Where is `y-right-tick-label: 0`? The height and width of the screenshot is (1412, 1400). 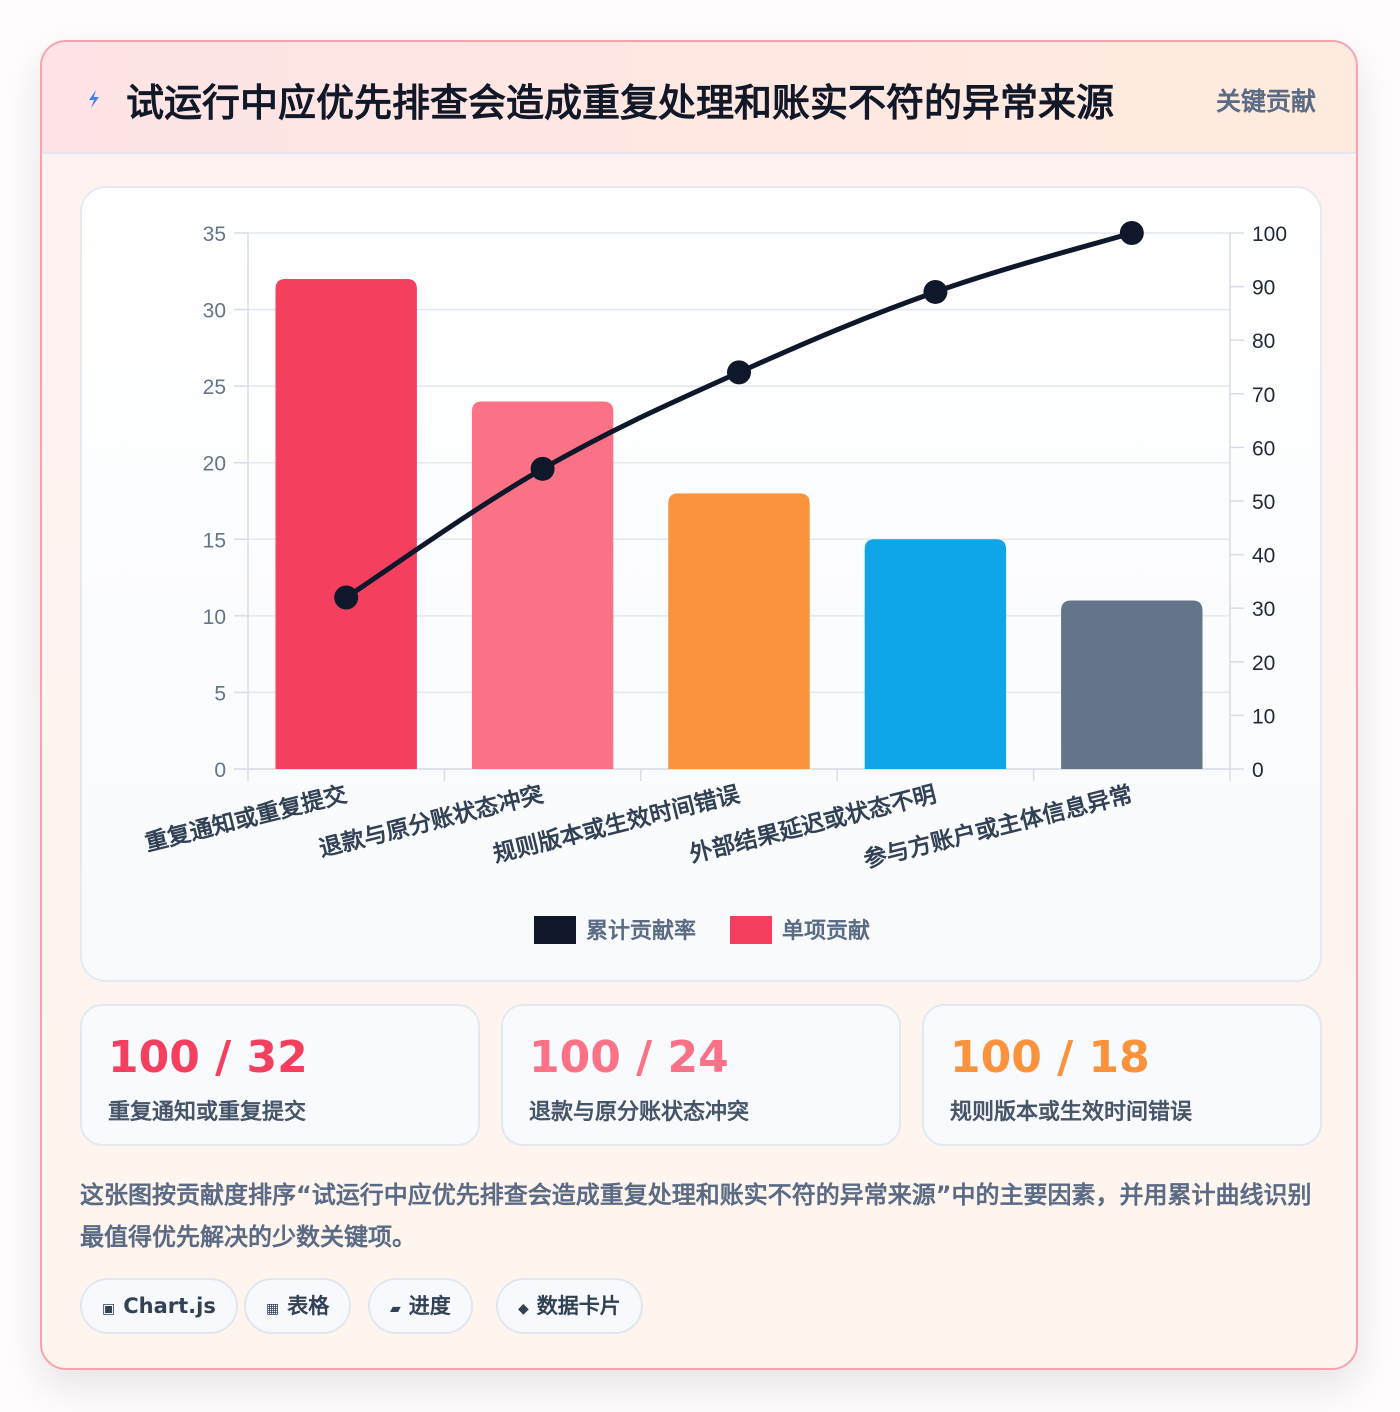 y-right-tick-label: 0 is located at coordinates (1258, 770).